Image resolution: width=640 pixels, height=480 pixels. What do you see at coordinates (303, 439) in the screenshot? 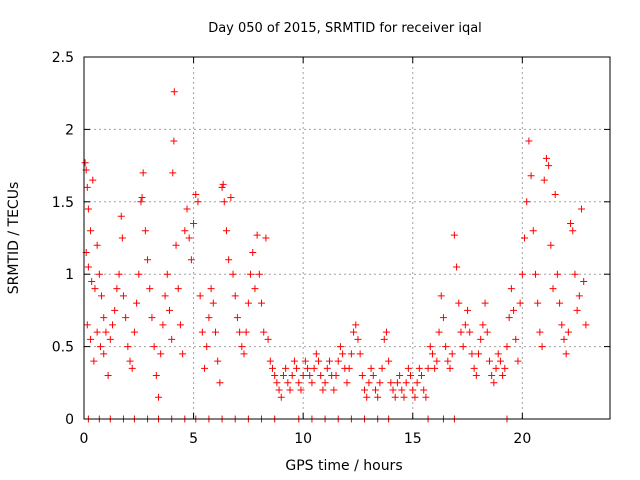
I see `x-tick-label: 10` at bounding box center [303, 439].